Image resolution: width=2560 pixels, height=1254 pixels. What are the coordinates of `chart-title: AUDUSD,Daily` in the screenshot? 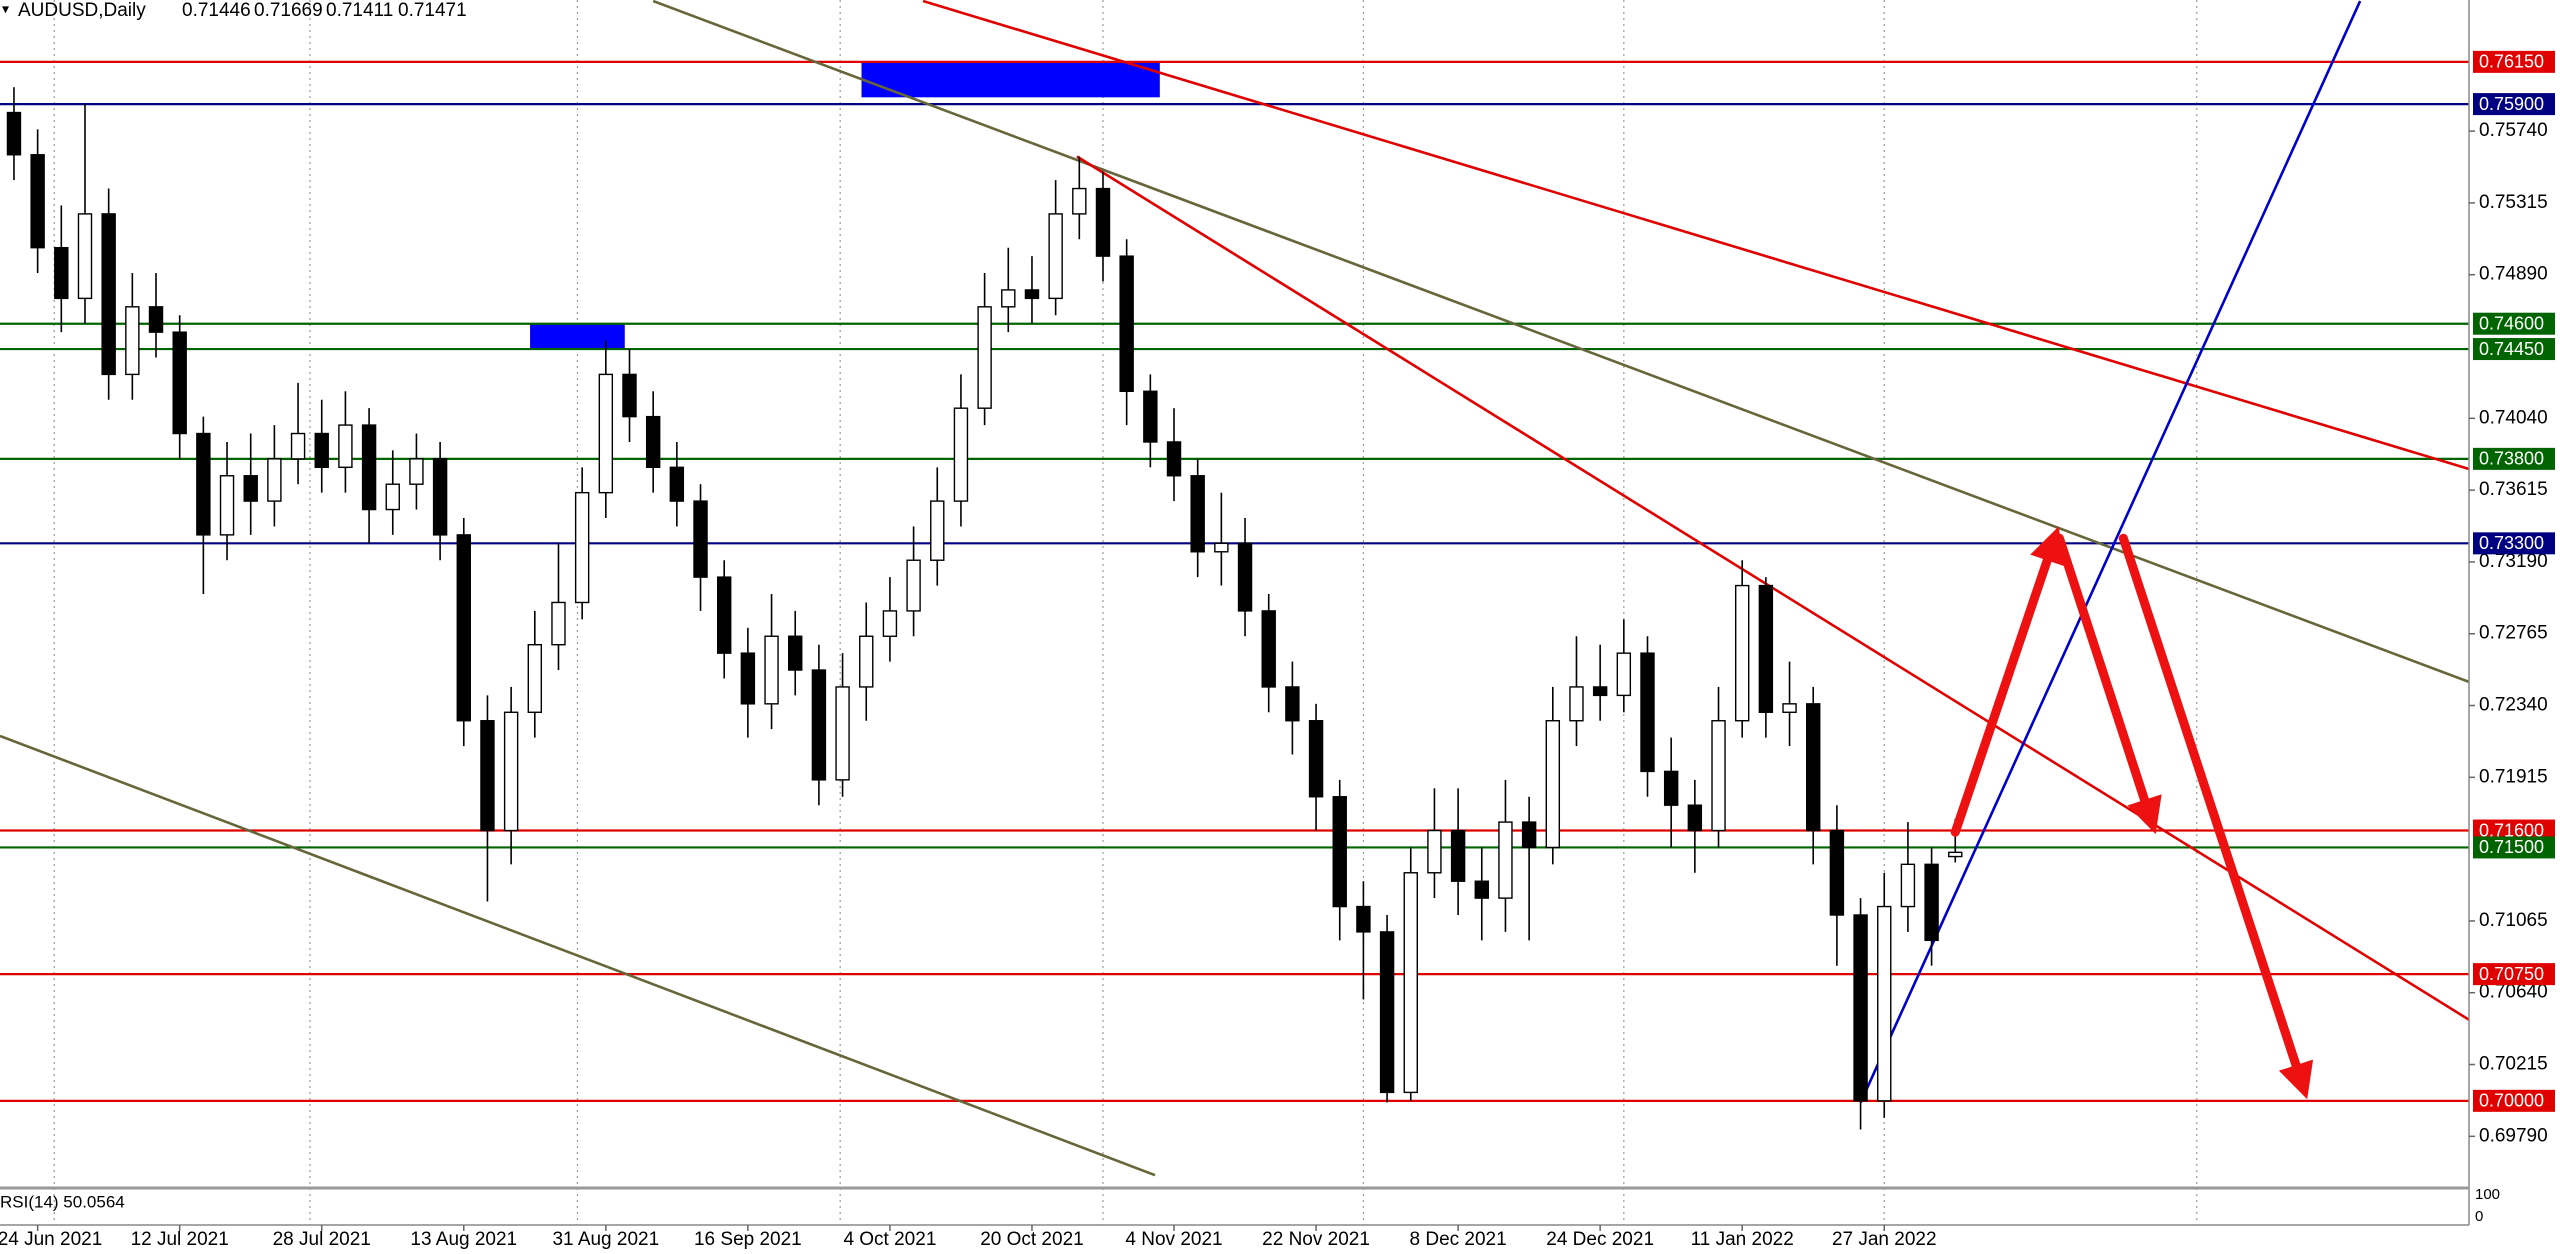 It's located at (82, 10).